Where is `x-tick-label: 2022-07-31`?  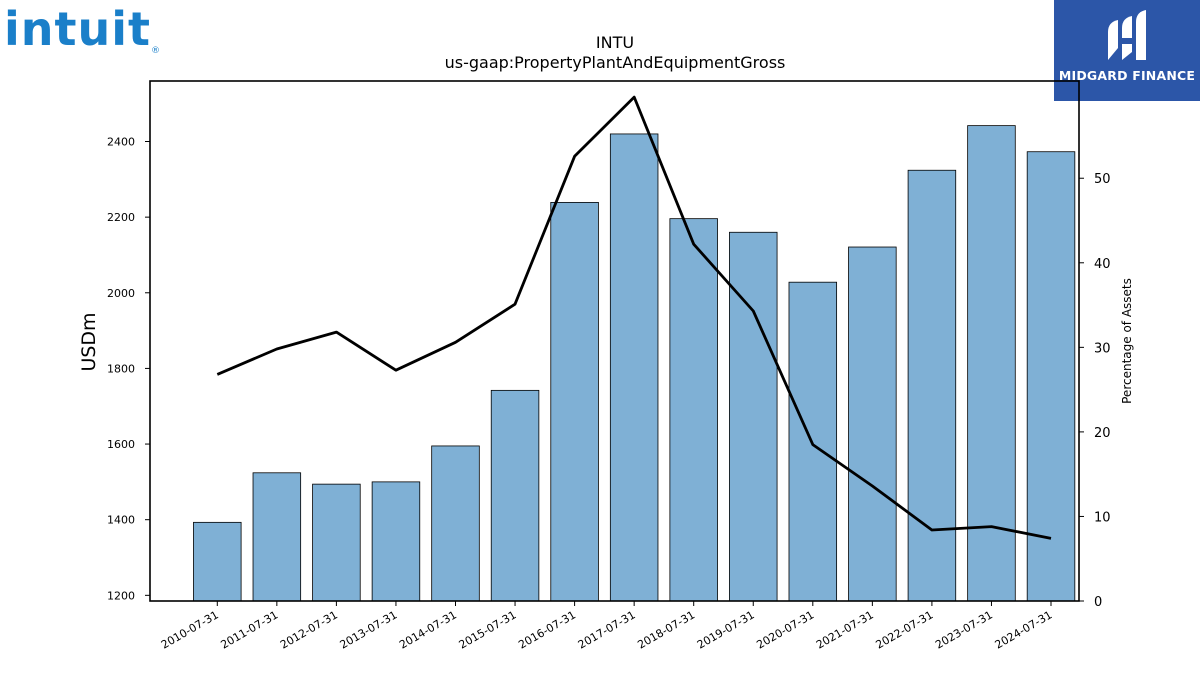 x-tick-label: 2022-07-31 is located at coordinates (905, 629).